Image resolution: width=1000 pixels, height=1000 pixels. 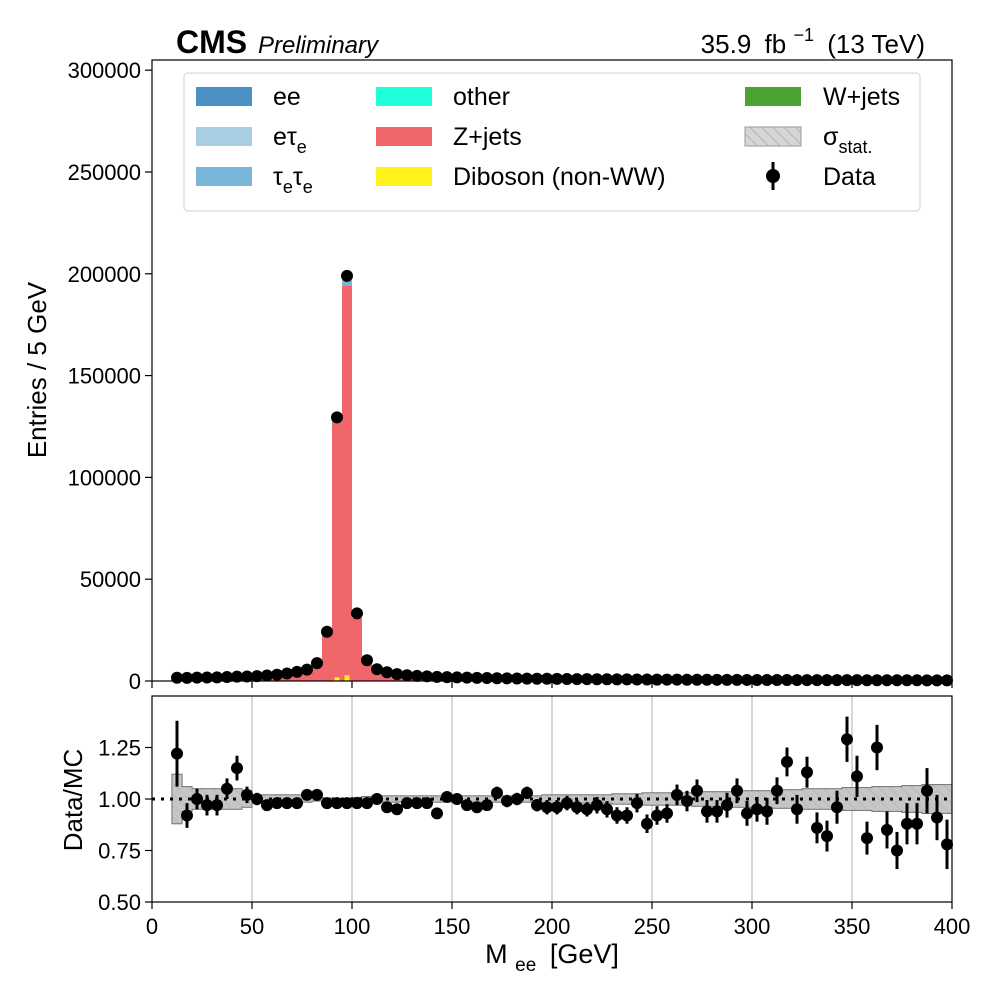 What do you see at coordinates (347, 678) in the screenshot?
I see `bar-diboson` at bounding box center [347, 678].